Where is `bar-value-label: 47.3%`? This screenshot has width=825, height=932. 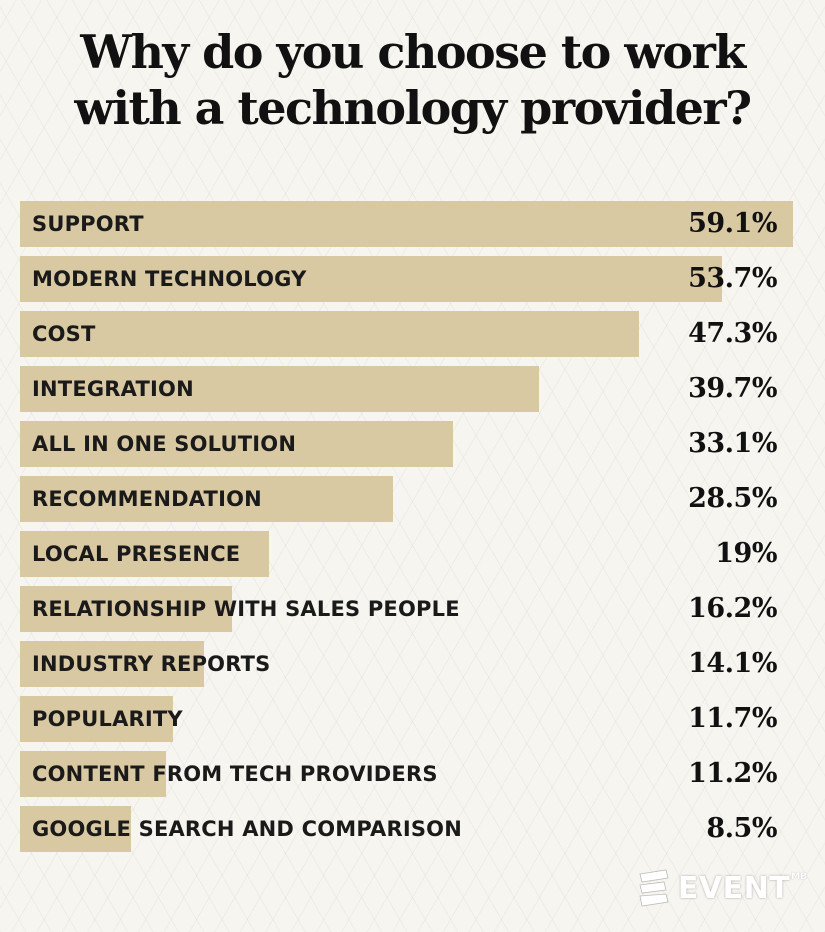
bar-value-label: 47.3% is located at coordinates (732, 333).